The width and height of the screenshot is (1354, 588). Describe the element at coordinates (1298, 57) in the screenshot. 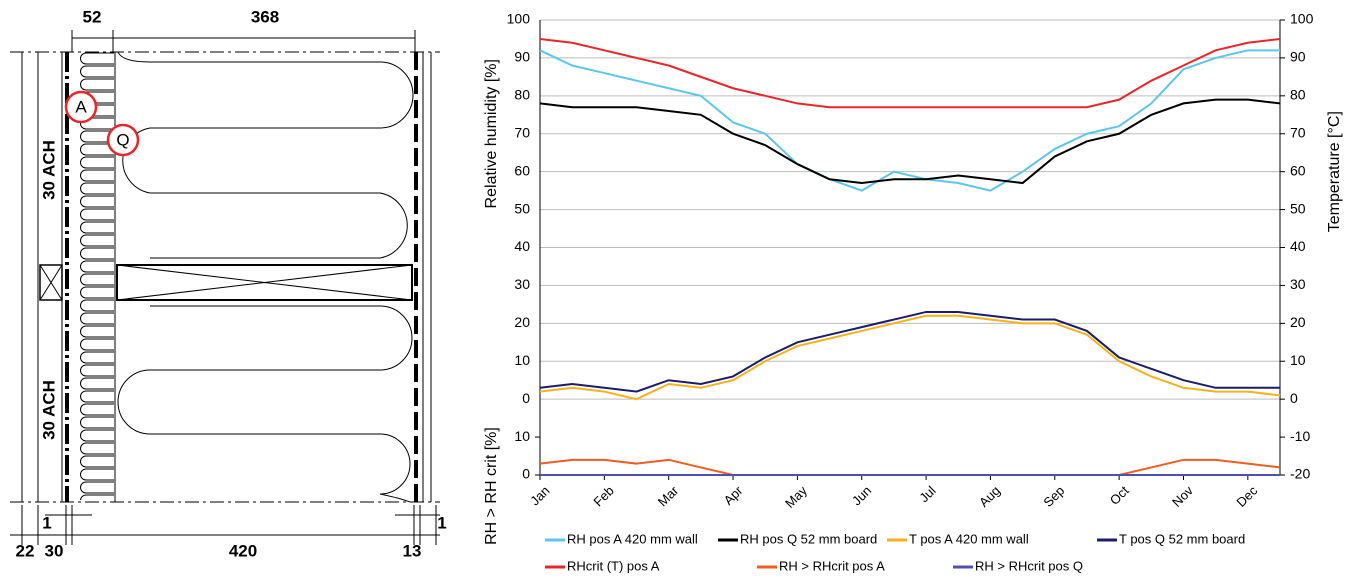

I see `y2-tick-label: 90` at that location.